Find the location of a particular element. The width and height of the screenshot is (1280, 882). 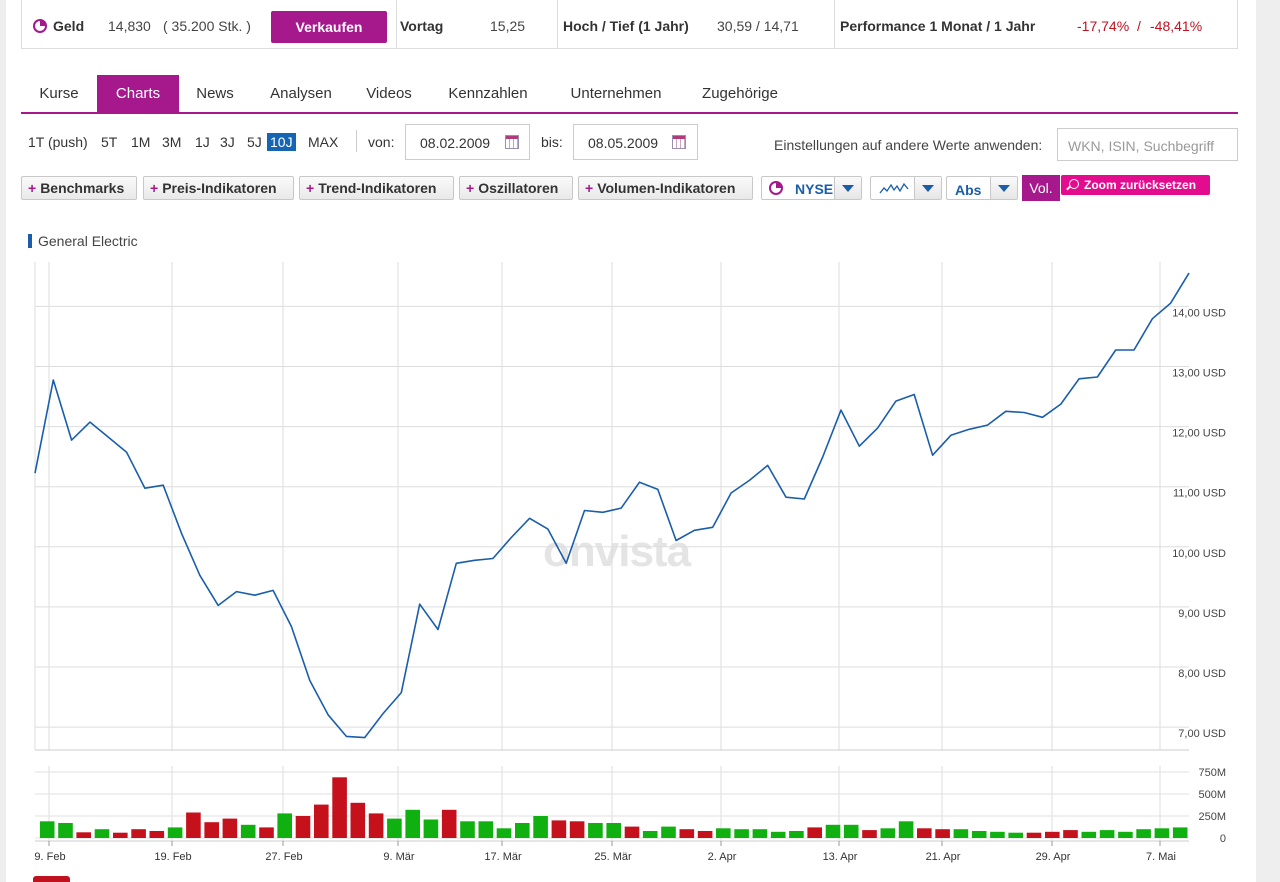

range-5t: 5T is located at coordinates (109, 142).